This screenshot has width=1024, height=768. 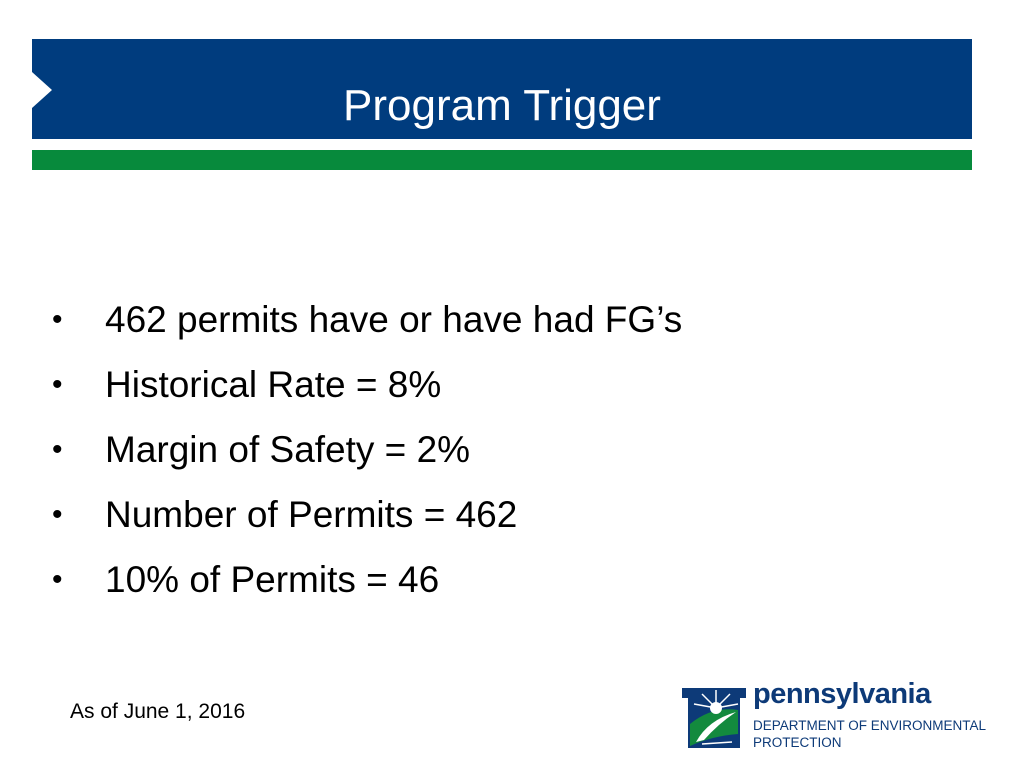 I want to click on bullet-text: Historical Rate = 8%, so click(x=273, y=384).